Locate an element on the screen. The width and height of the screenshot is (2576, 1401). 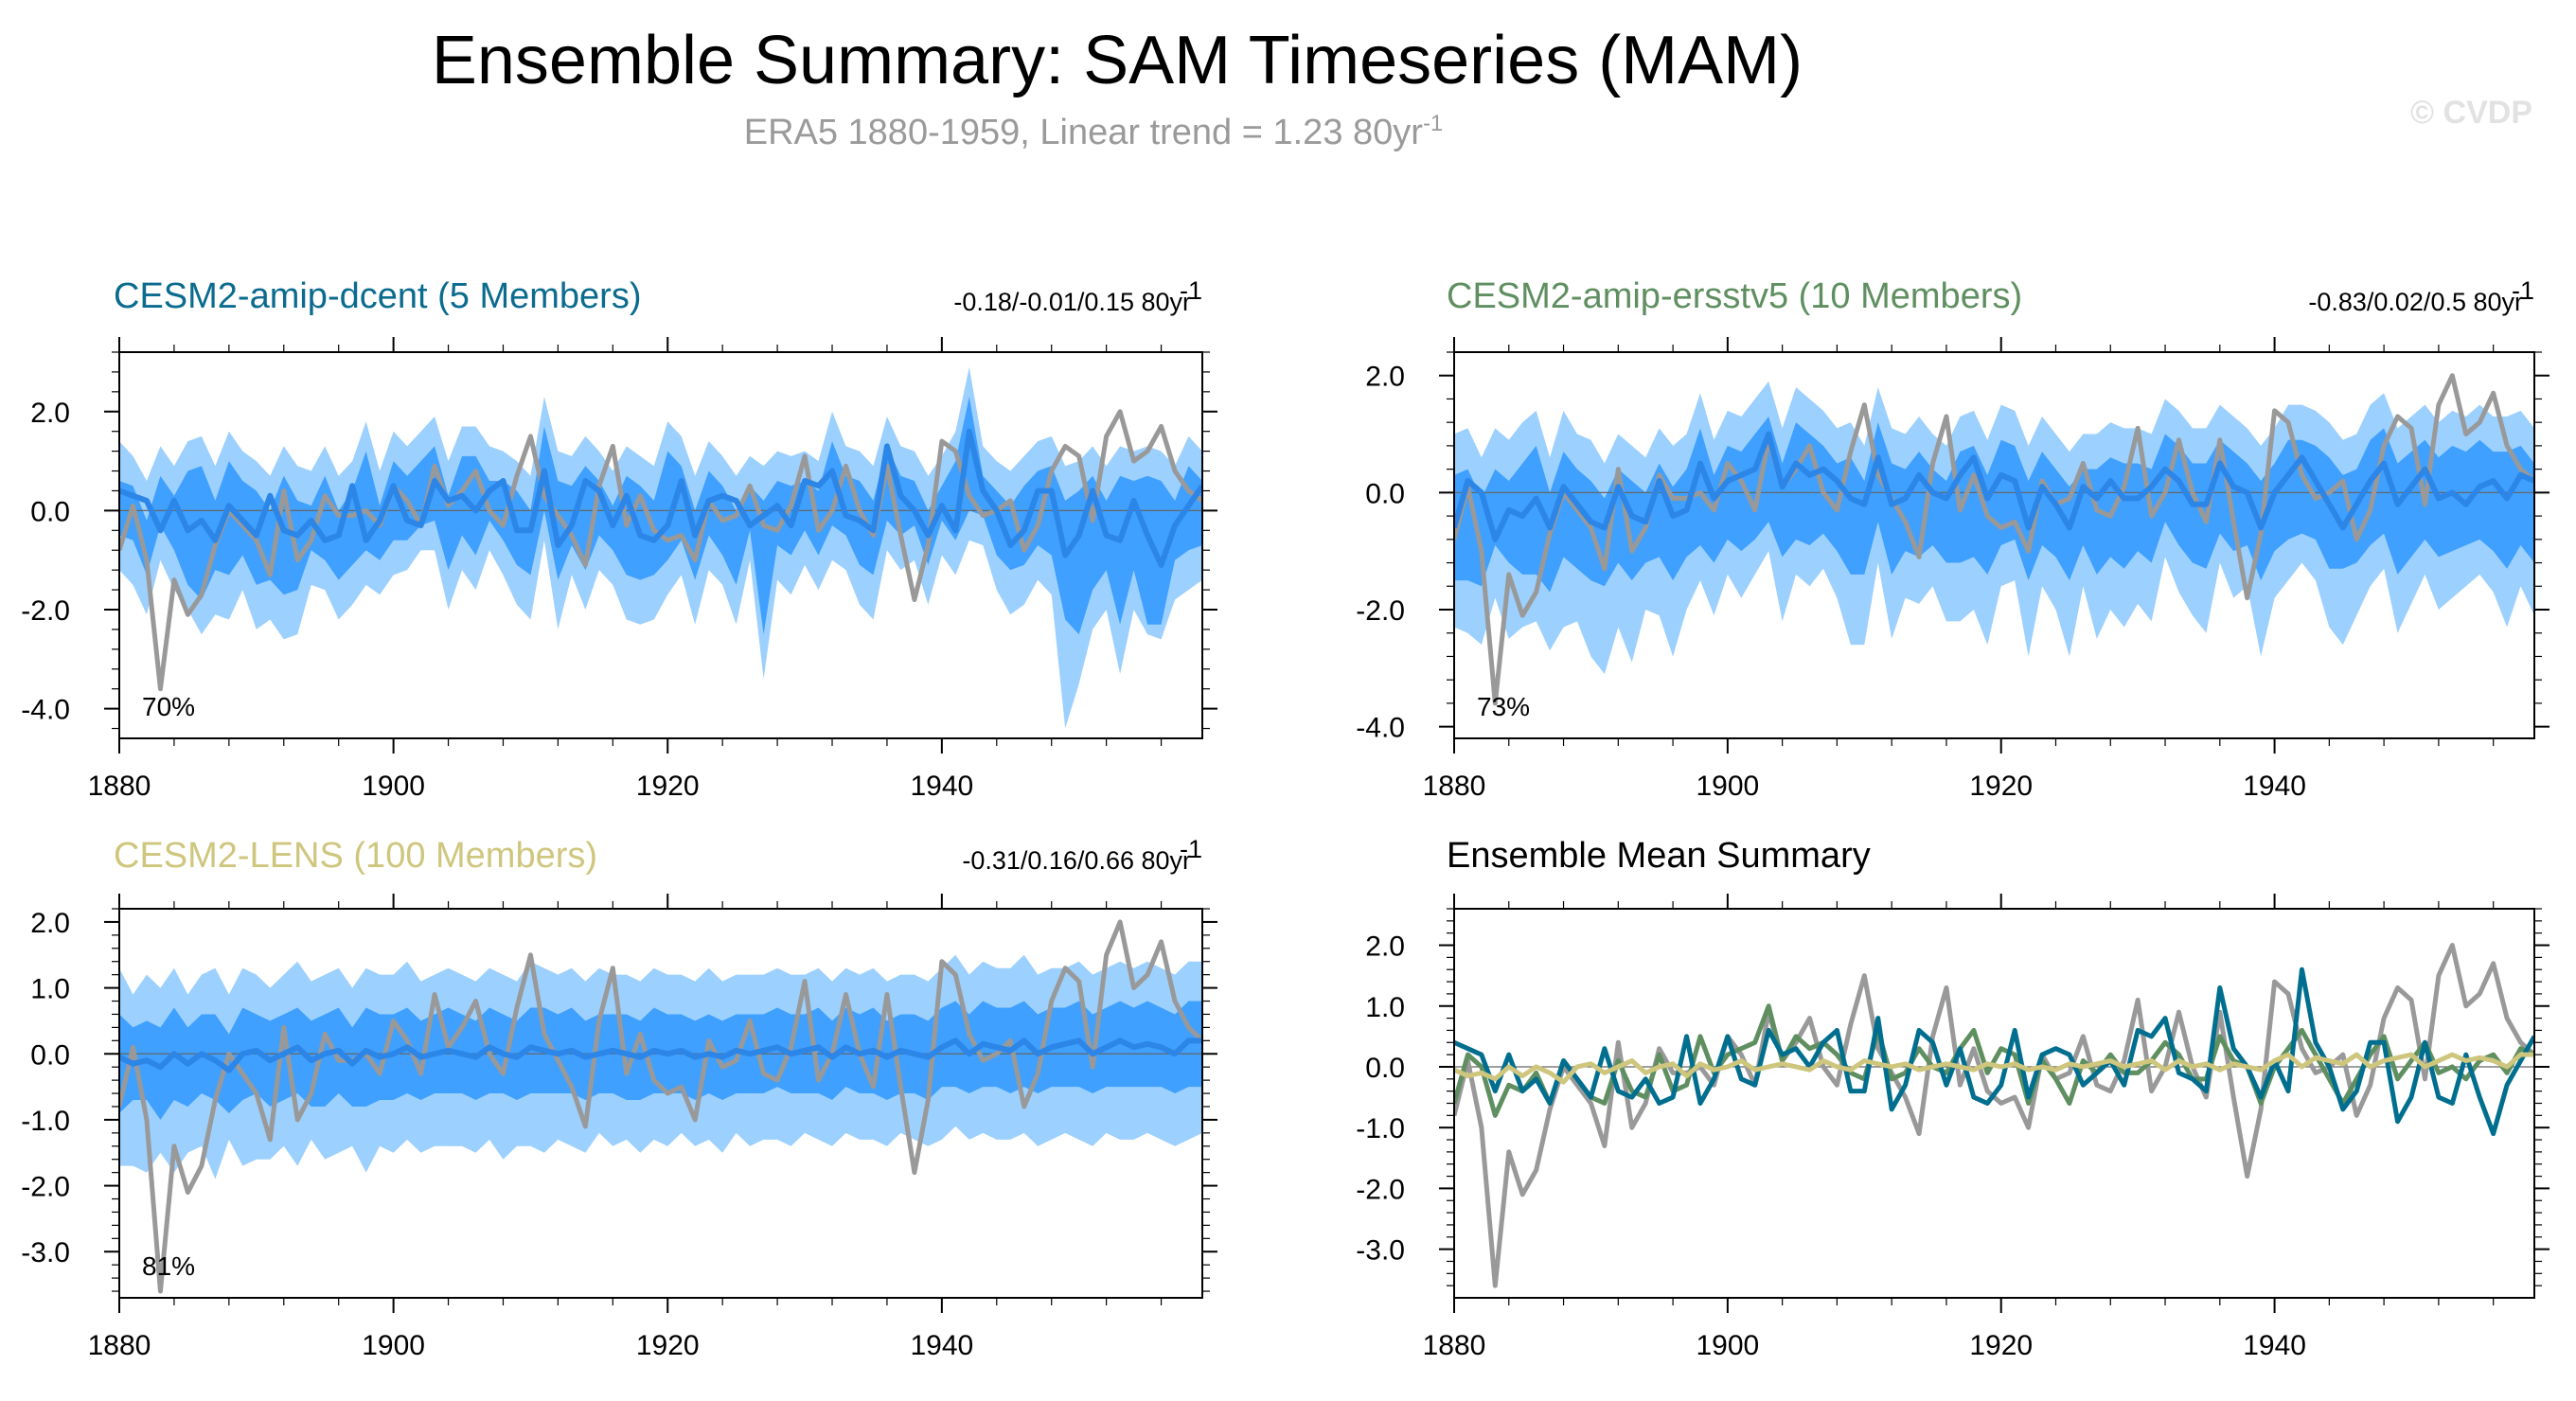
percent-label: 81% is located at coordinates (169, 1266).